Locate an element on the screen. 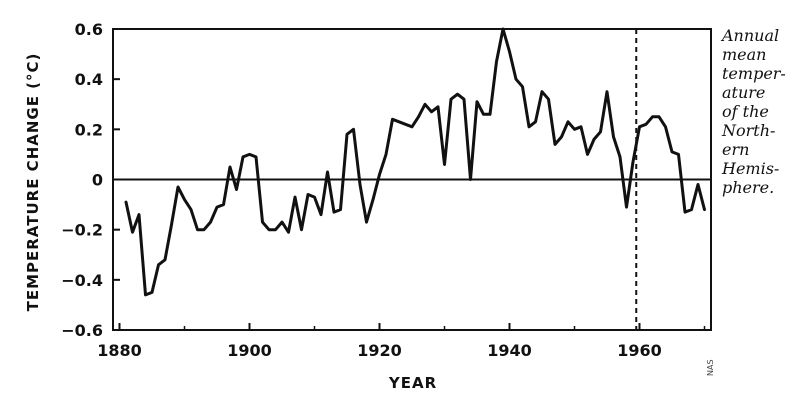 This screenshot has width=801, height=419. x-tick-label: 1920 is located at coordinates (379, 350).